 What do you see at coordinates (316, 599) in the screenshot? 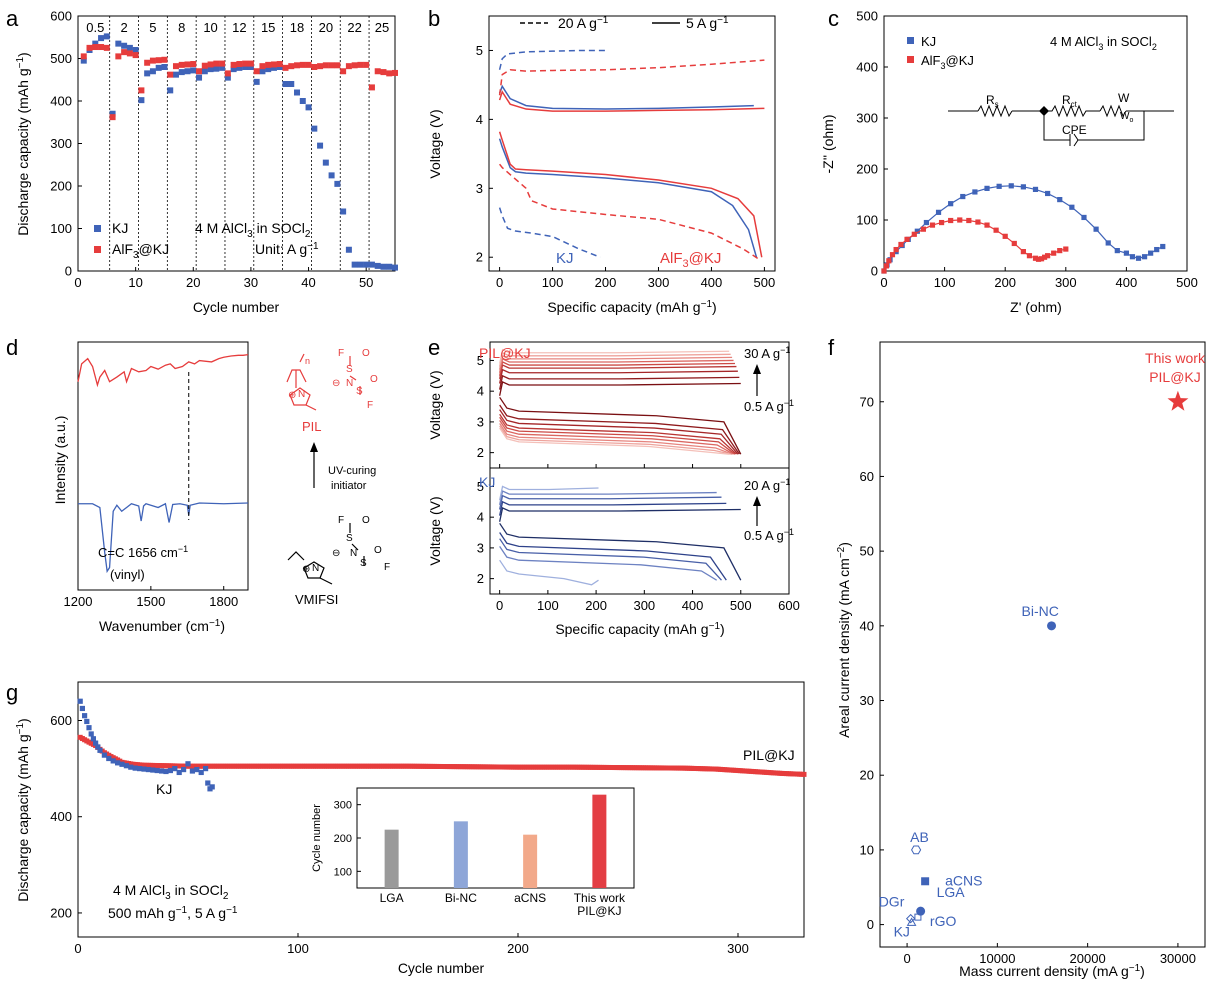
I see `vmifsi-label: VMIFSI` at bounding box center [316, 599].